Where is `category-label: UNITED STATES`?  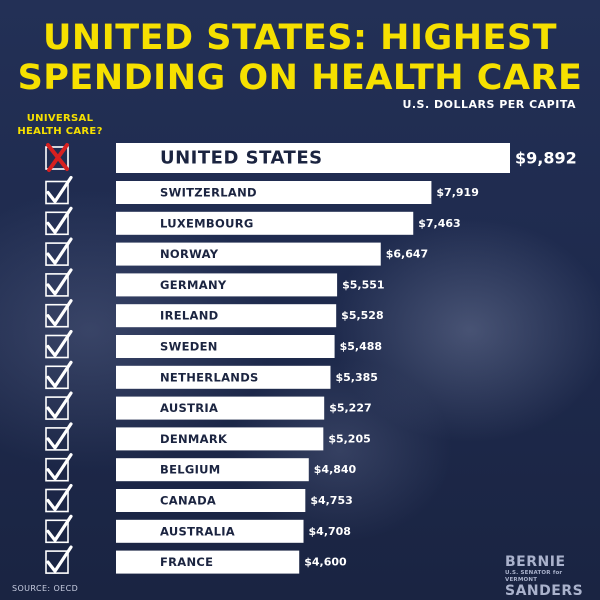 category-label: UNITED STATES is located at coordinates (241, 158).